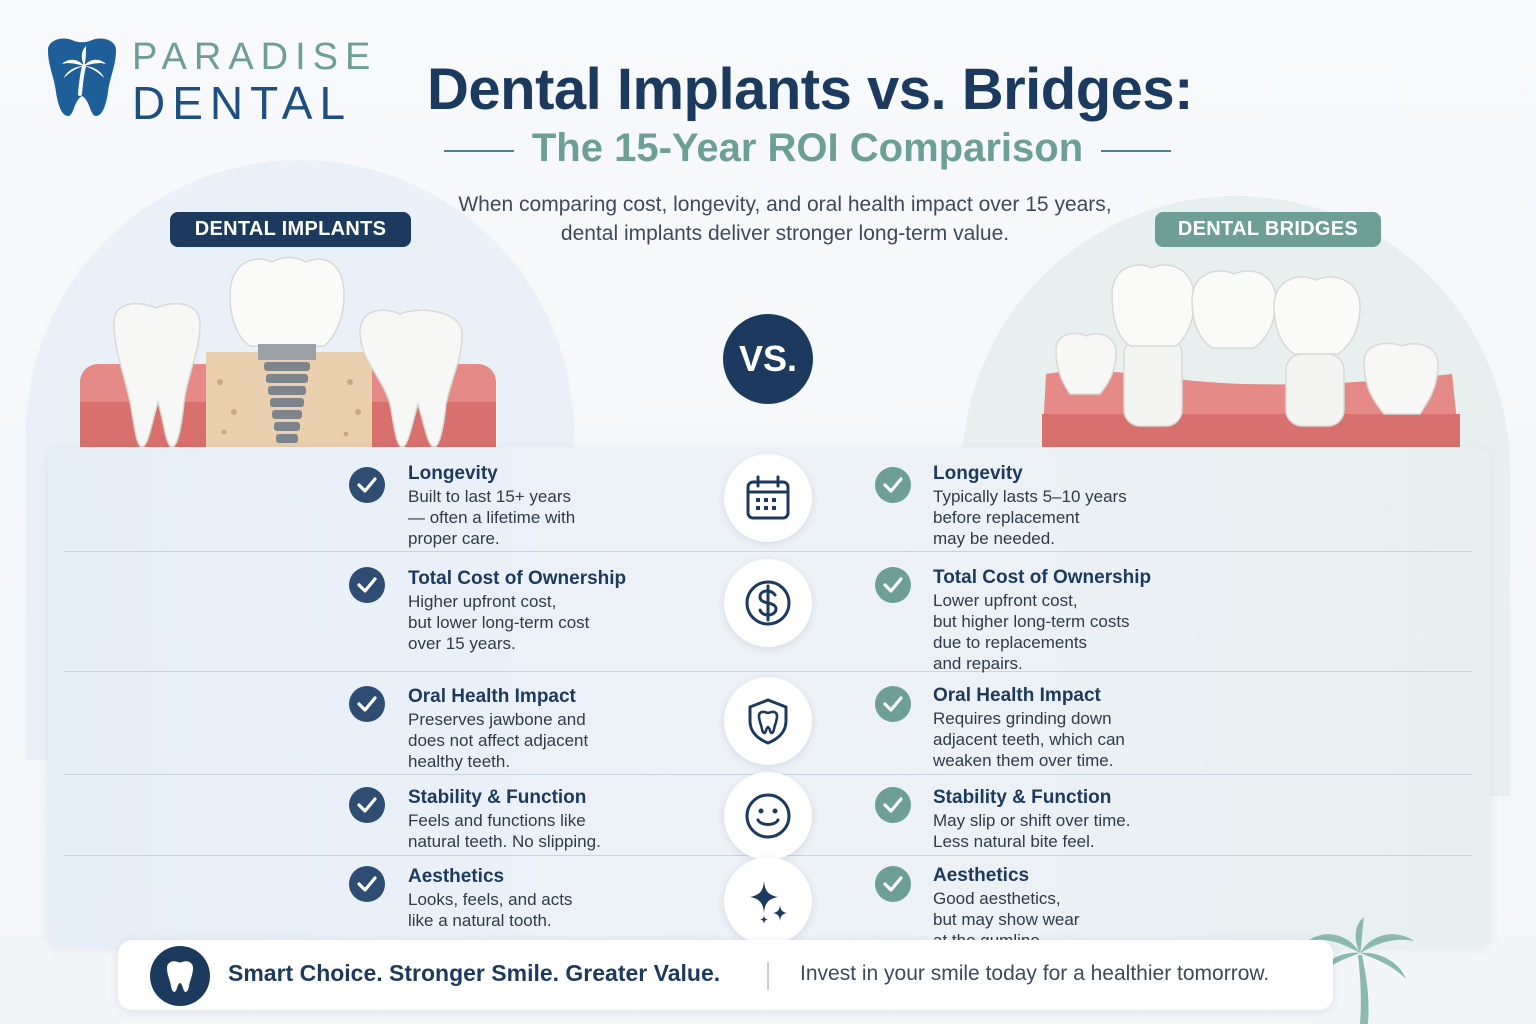 Image resolution: width=1536 pixels, height=1024 pixels. Describe the element at coordinates (768, 976) in the screenshot. I see `footer-separator` at that location.